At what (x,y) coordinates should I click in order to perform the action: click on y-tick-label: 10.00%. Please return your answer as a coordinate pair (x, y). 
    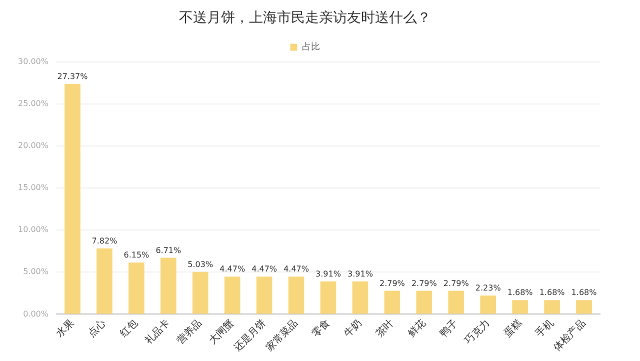
    Looking at the image, I should click on (33, 229).